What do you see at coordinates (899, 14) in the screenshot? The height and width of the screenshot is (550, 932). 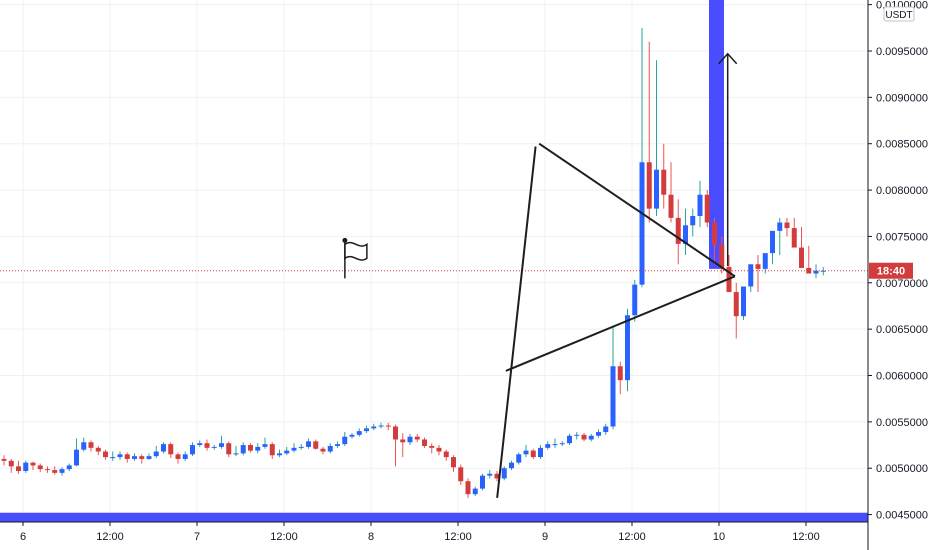 I see `currency-tag: USDT` at bounding box center [899, 14].